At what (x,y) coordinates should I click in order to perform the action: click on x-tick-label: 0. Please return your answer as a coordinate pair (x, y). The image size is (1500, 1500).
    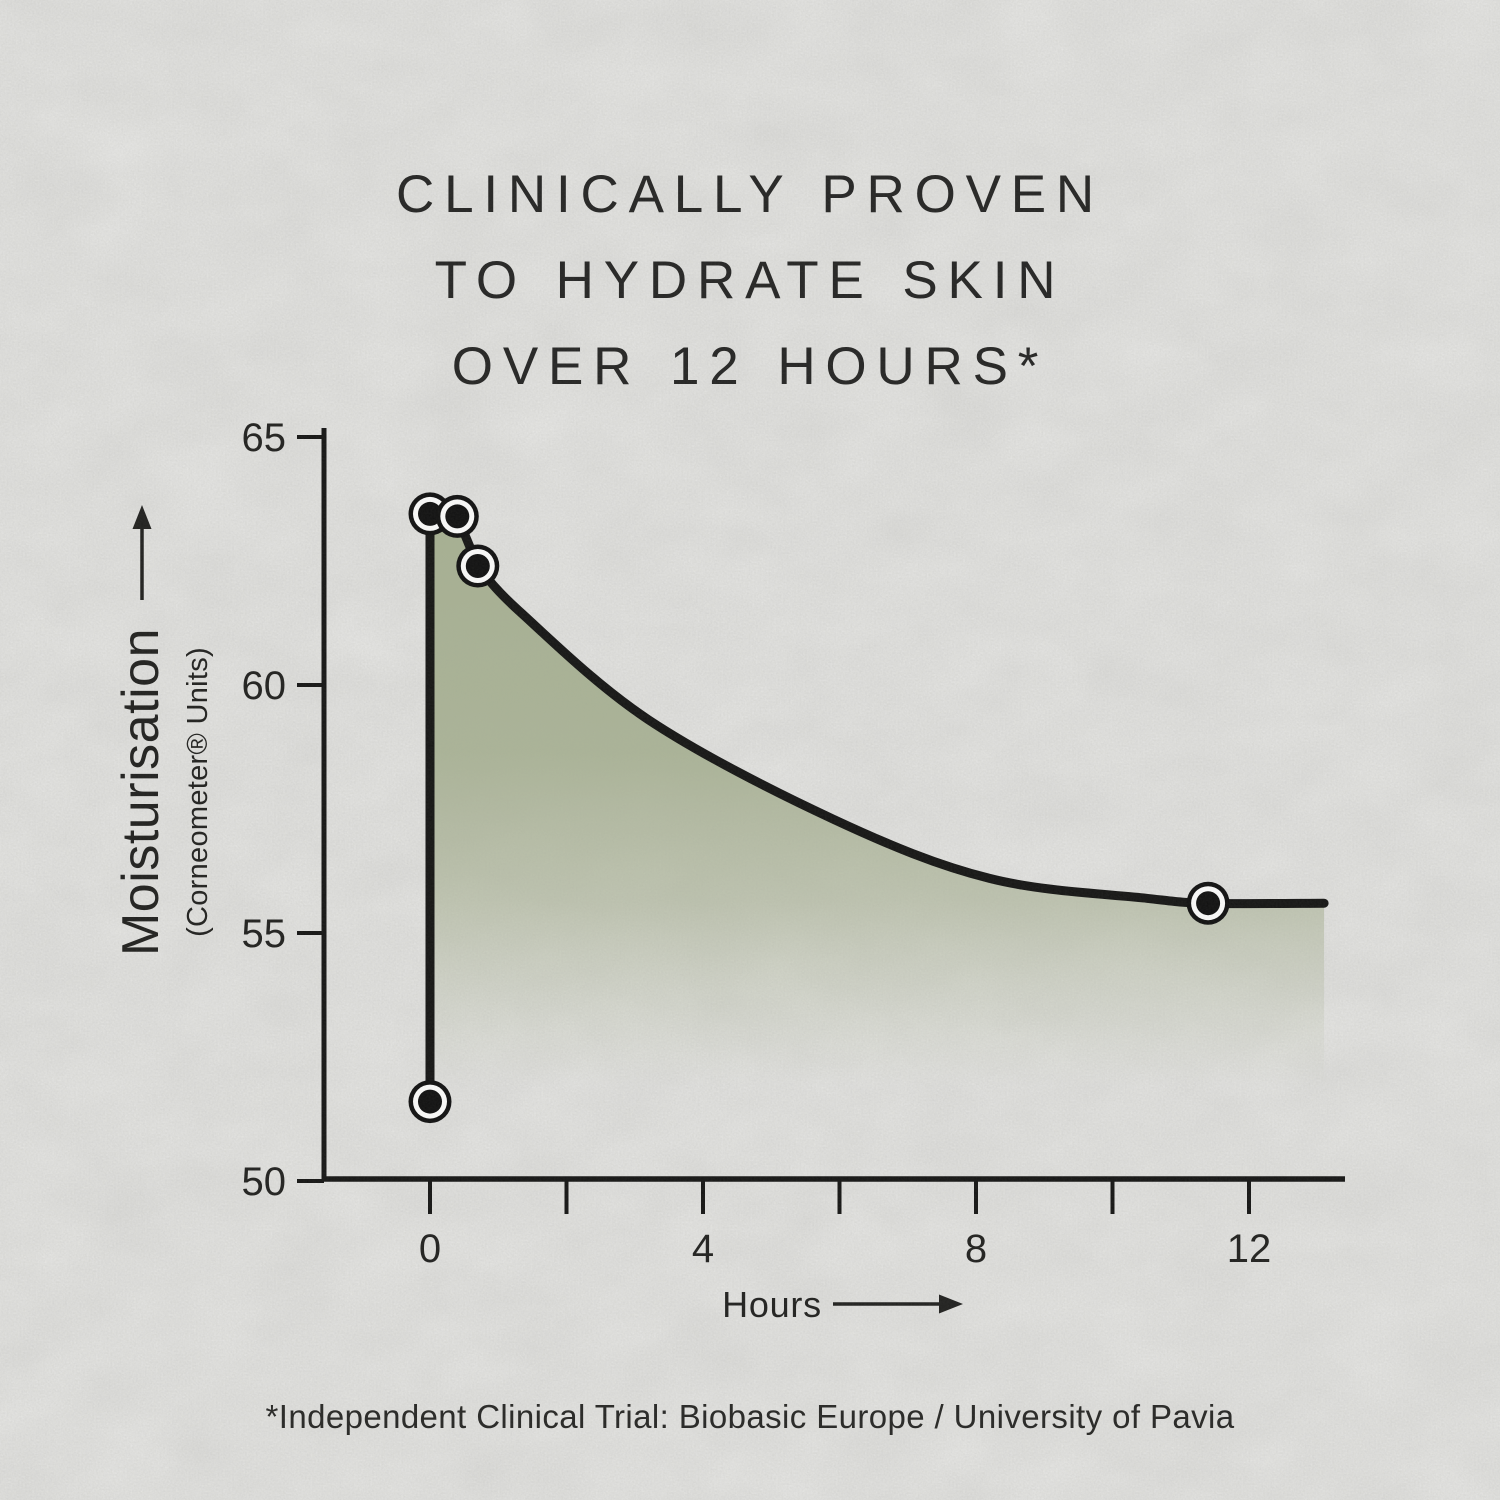
    Looking at the image, I should click on (430, 1249).